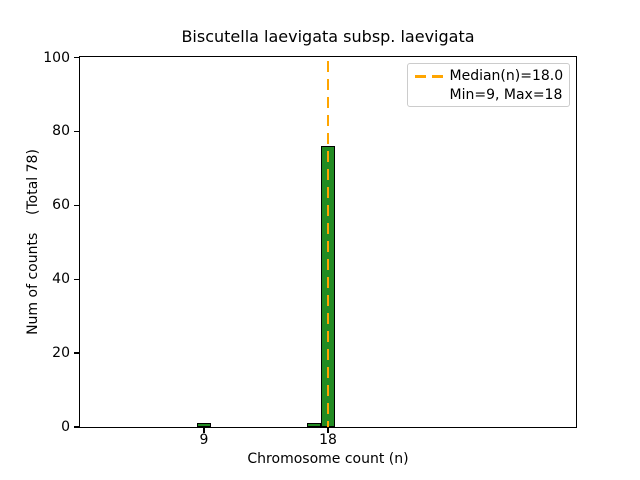  I want to click on legend-row-median: Median(n)=18.0, so click(489, 76).